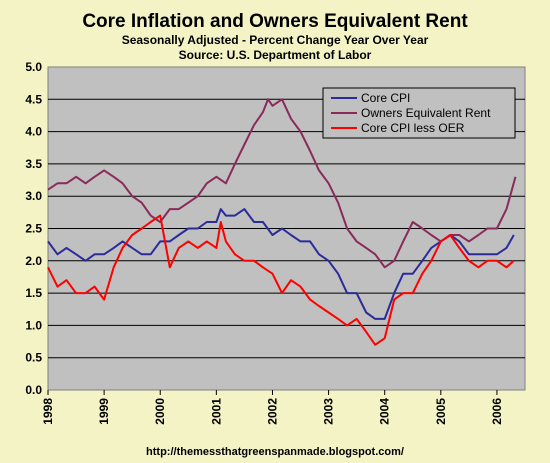 The height and width of the screenshot is (463, 550). What do you see at coordinates (426, 113) in the screenshot?
I see `legend-label-oer: Owners Equivalent Rent` at bounding box center [426, 113].